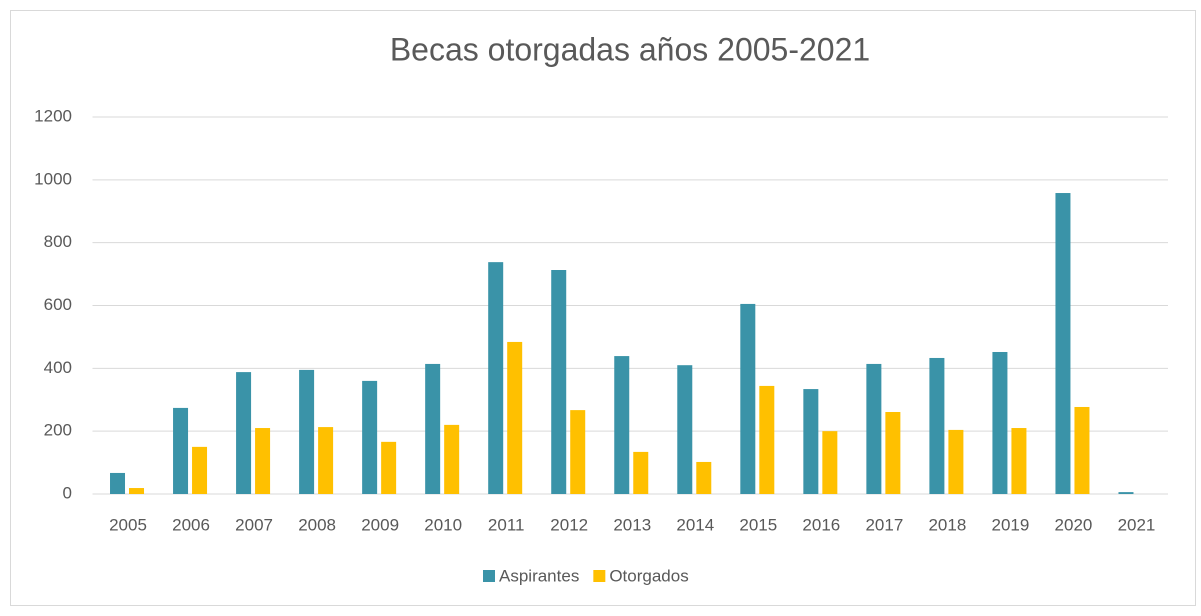 This screenshot has width=1201, height=616. I want to click on x-tick-label: 2007, so click(254, 524).